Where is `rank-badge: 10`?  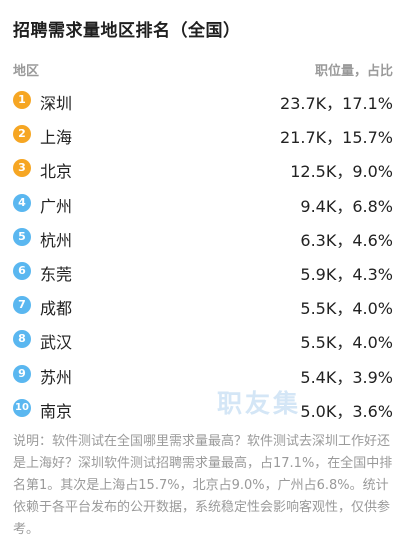
rank-badge: 10 is located at coordinates (22, 407).